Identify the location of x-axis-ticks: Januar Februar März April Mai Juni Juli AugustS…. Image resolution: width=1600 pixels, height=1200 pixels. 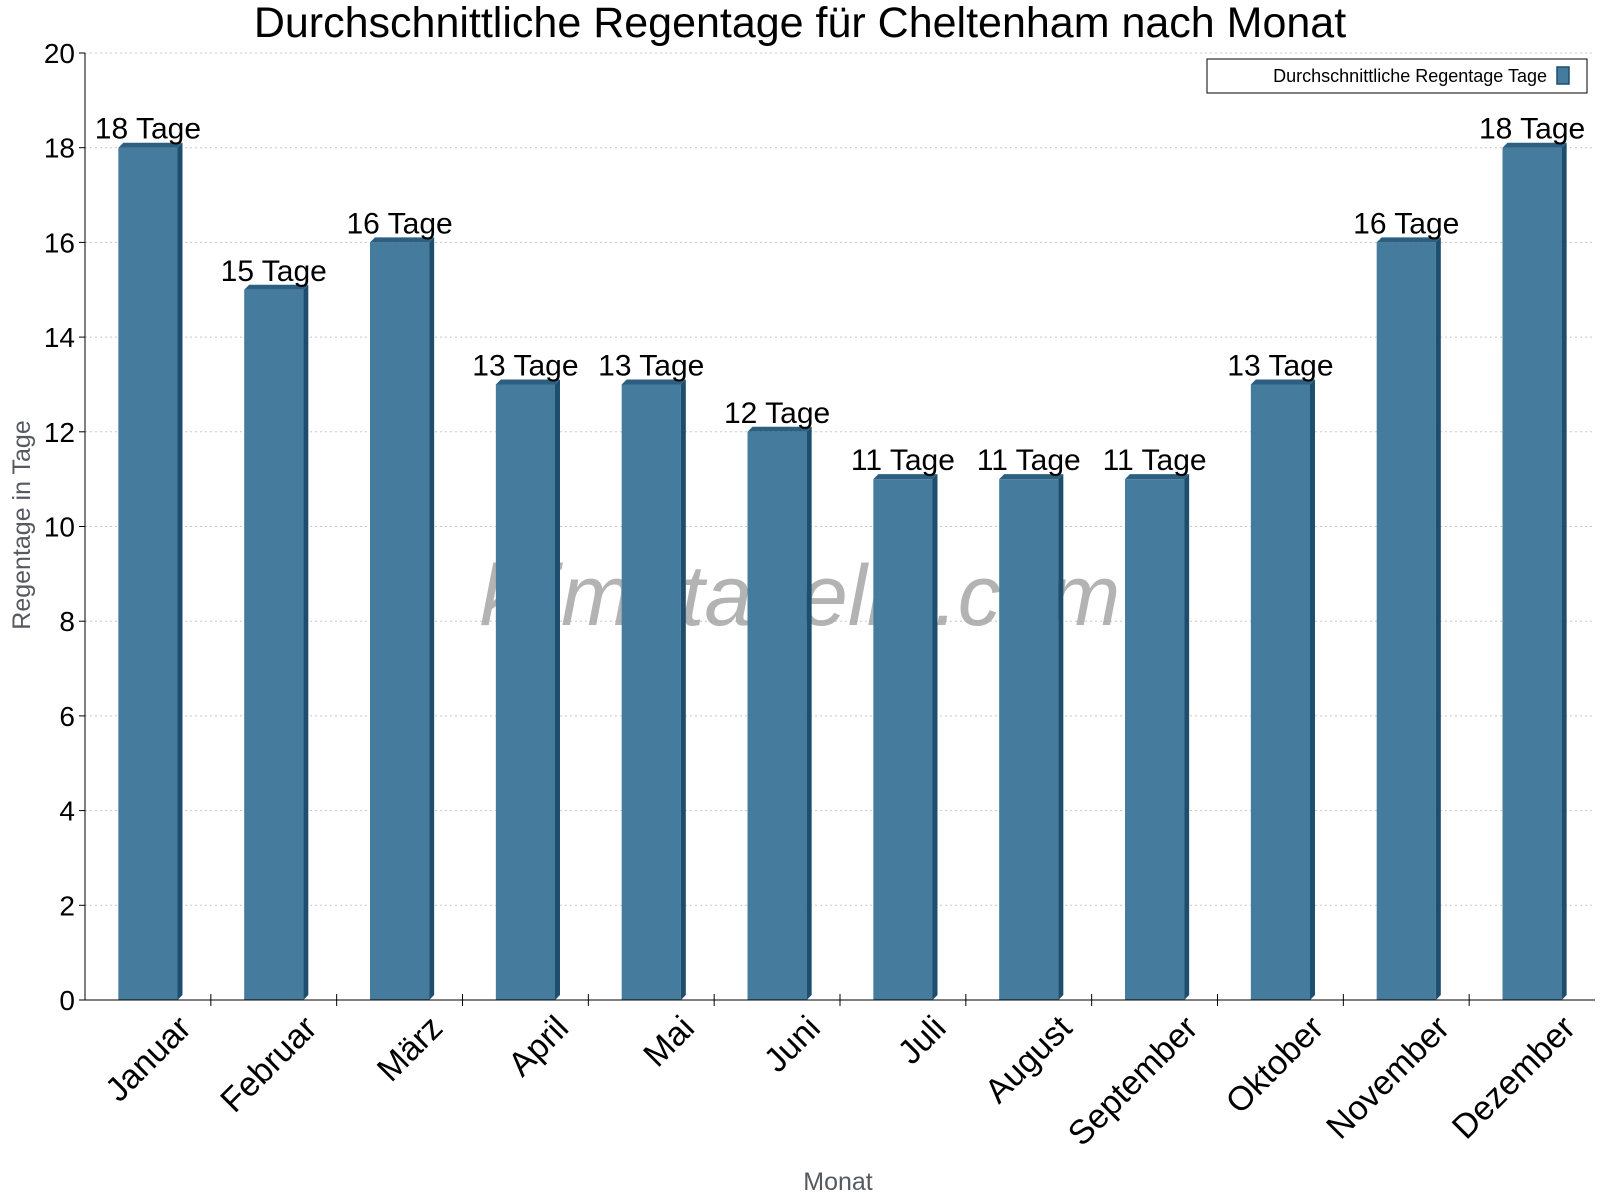
(840, 1073).